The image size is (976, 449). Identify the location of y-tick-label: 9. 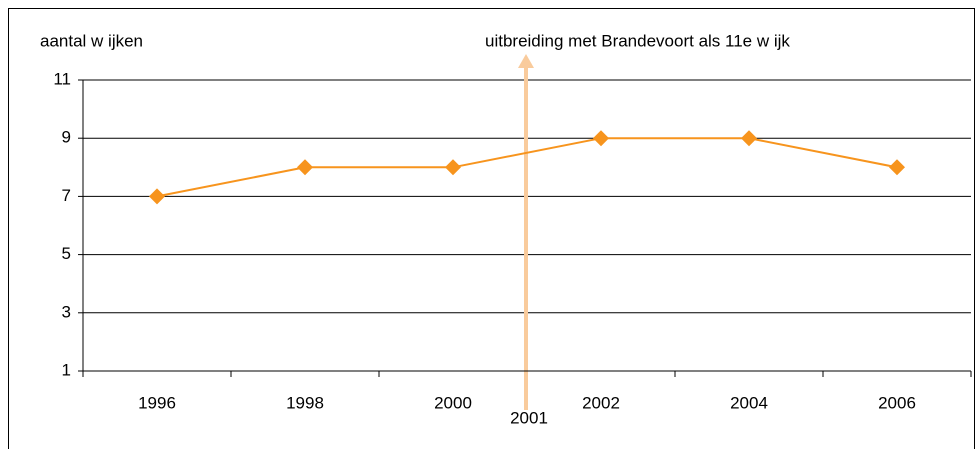
(66, 137).